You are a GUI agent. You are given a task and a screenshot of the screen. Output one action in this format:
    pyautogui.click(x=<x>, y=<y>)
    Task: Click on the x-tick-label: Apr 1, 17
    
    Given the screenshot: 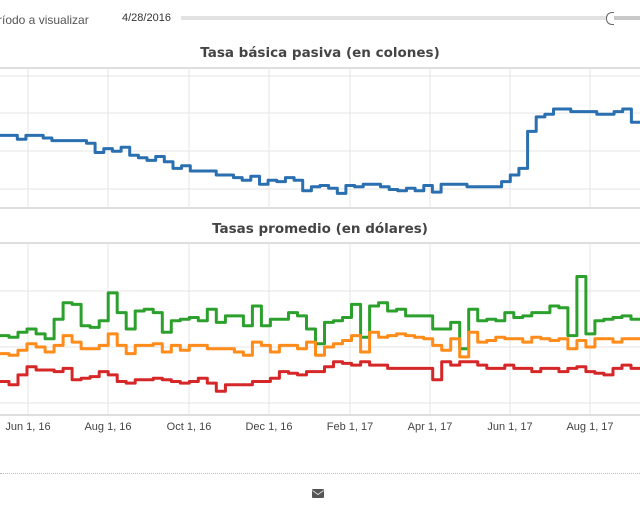 What is the action you would take?
    pyautogui.click(x=430, y=427)
    